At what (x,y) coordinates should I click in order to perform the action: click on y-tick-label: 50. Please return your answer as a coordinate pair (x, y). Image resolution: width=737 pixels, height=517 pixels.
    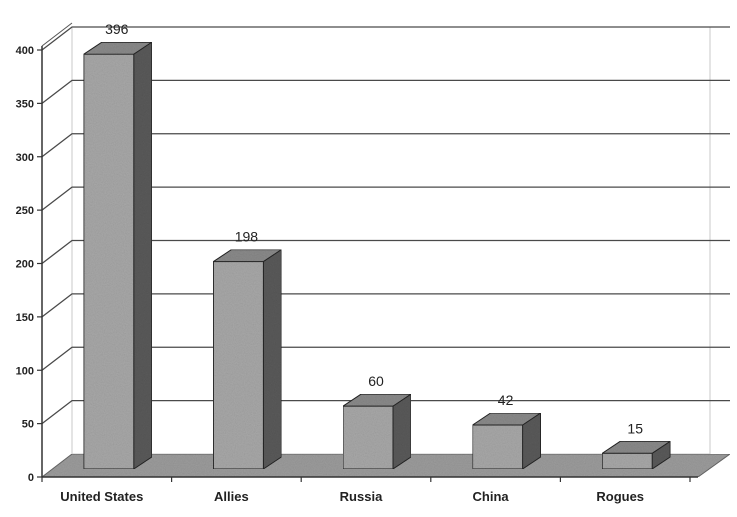
    Looking at the image, I should click on (28, 425).